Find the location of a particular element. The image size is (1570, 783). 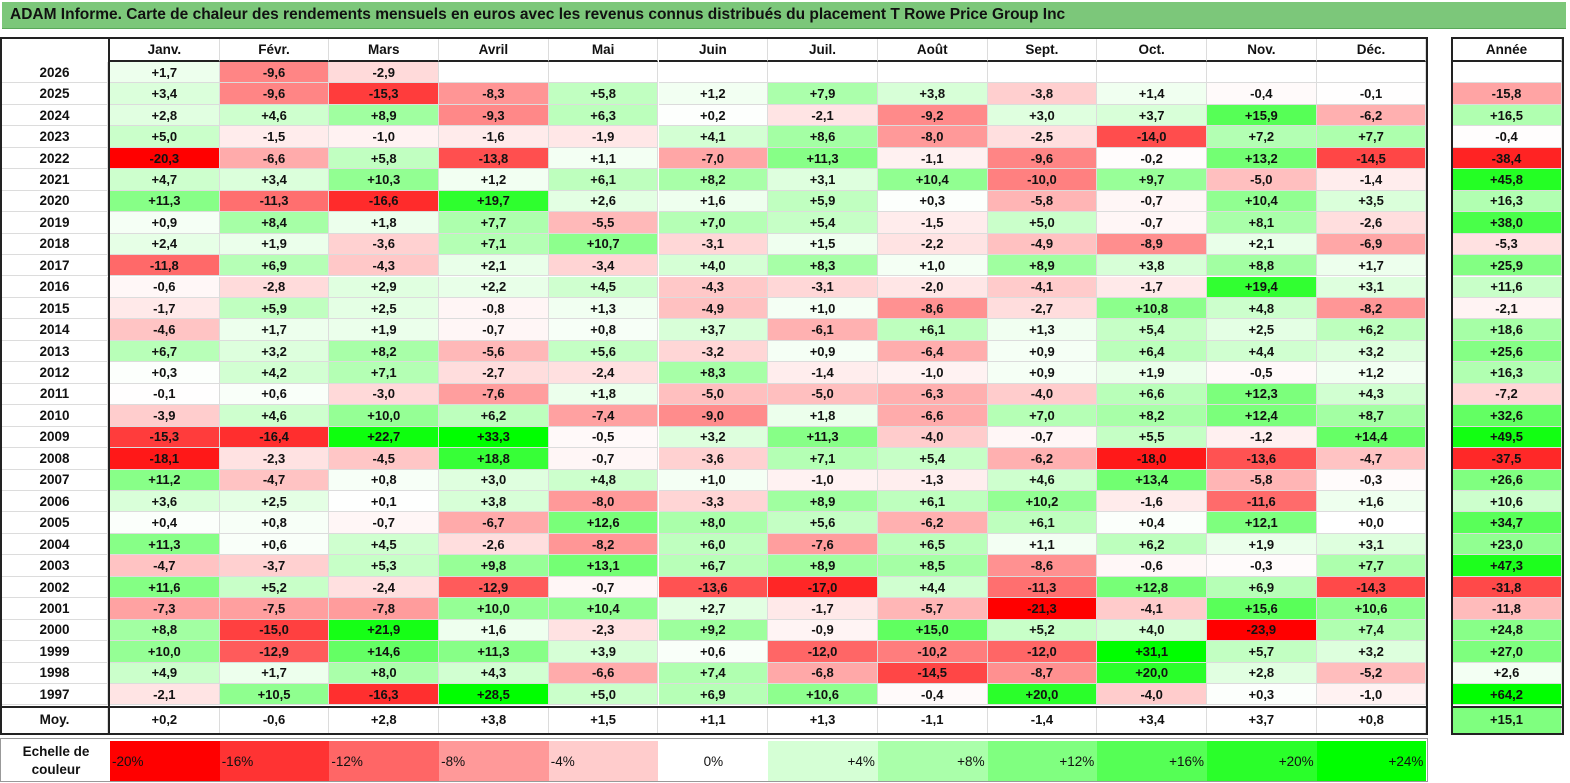

heatmap-cell: -0,8 is located at coordinates (494, 308).